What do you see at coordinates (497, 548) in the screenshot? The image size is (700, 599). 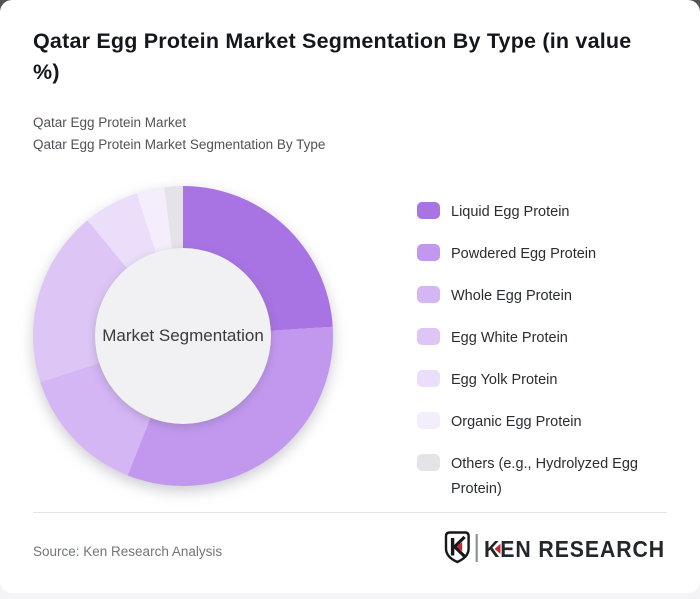 I see `logo-red-wedge-icon` at bounding box center [497, 548].